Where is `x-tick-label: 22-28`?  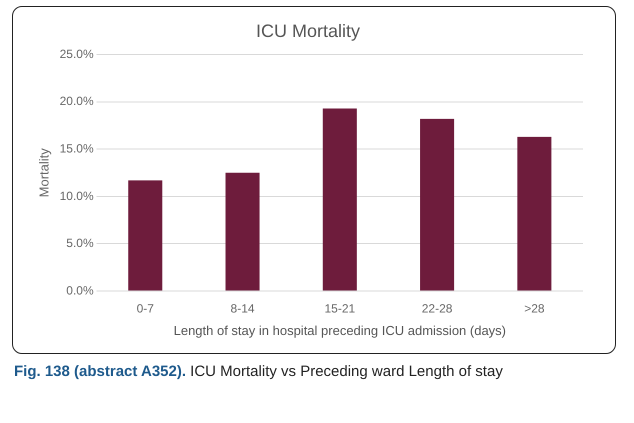 x-tick-label: 22-28 is located at coordinates (437, 309).